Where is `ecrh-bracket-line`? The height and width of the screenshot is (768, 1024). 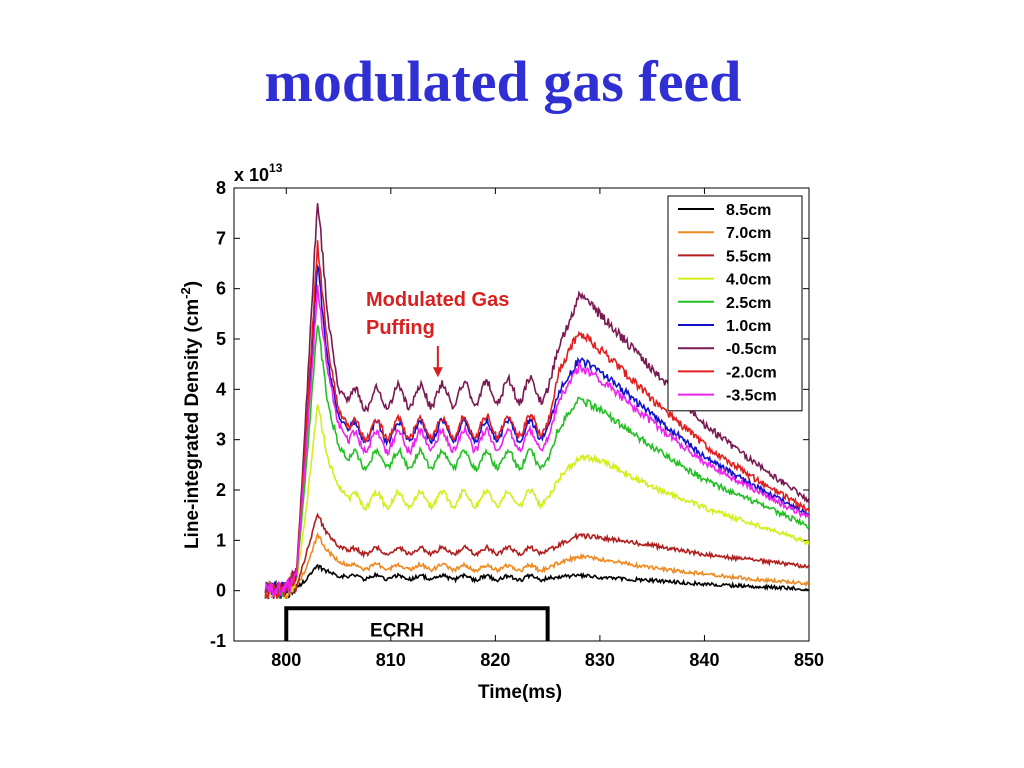
ecrh-bracket-line is located at coordinates (417, 623).